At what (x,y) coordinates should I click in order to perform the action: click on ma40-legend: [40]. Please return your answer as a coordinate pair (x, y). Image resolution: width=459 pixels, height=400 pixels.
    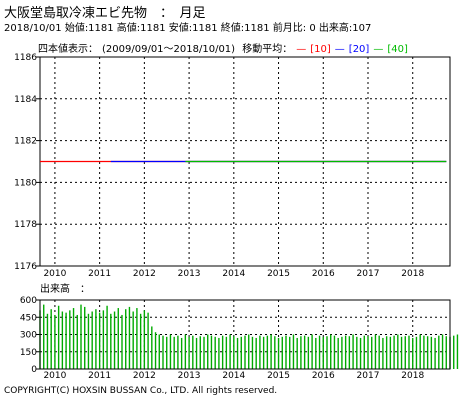
    Looking at the image, I should click on (397, 49).